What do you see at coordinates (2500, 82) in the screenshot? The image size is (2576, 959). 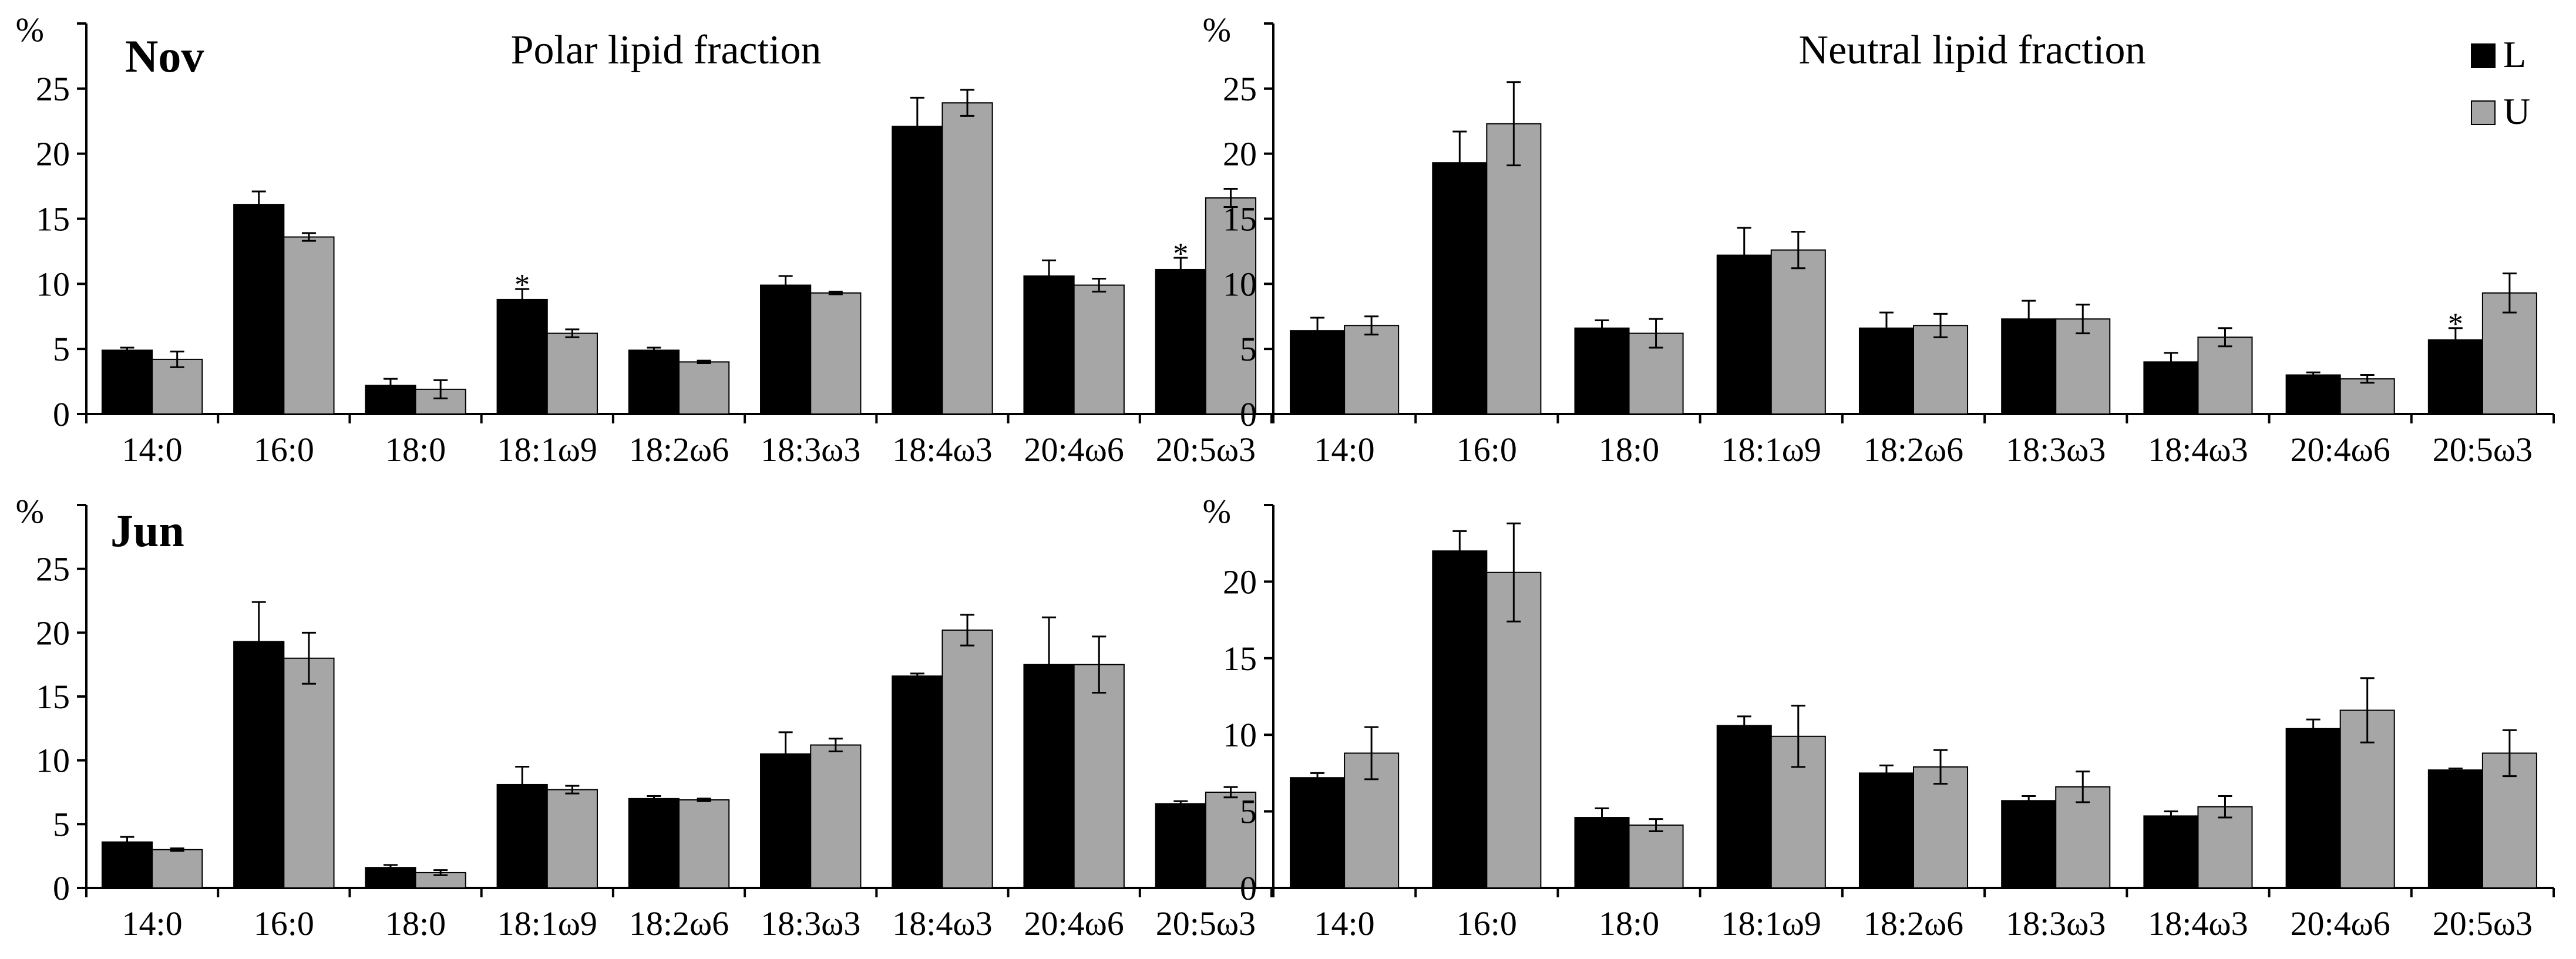 I see `legend: L U` at bounding box center [2500, 82].